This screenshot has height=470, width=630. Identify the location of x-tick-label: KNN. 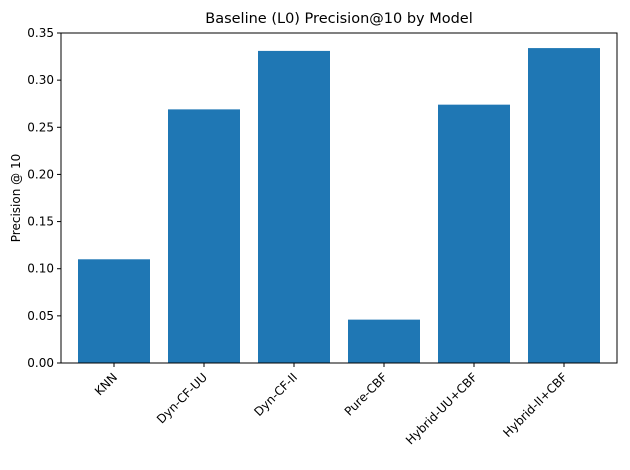
(106, 384).